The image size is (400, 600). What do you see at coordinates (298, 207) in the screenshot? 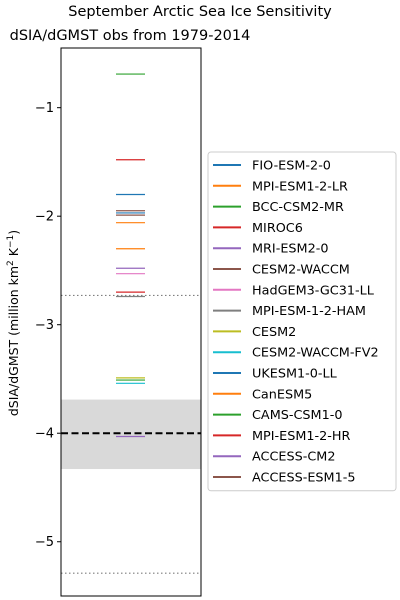
I see `legend-label: BCC-CSM2-MR` at bounding box center [298, 207].